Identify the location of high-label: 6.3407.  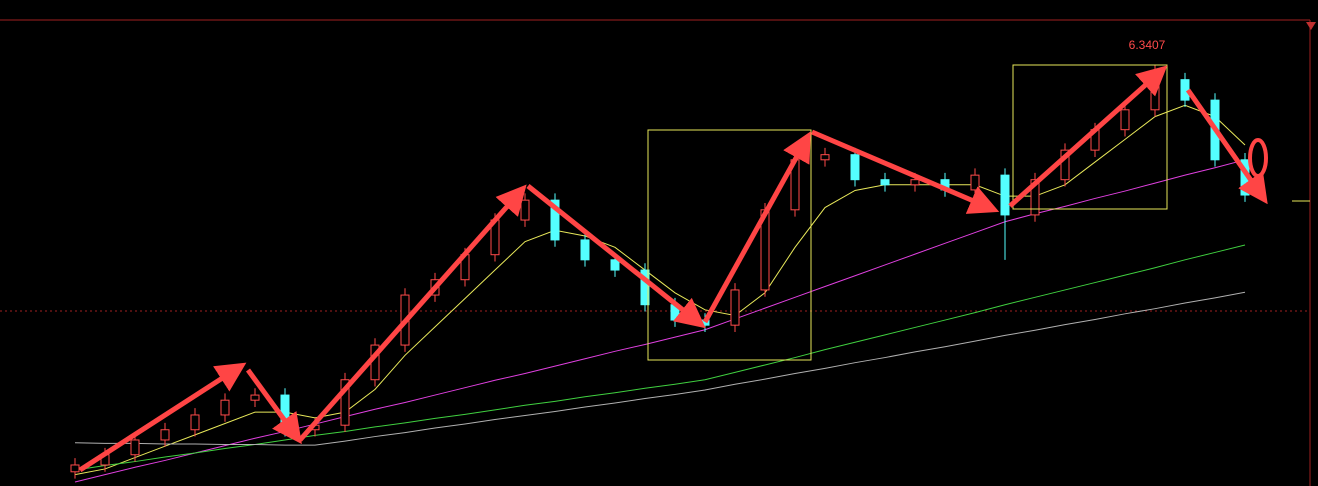
(1147, 45).